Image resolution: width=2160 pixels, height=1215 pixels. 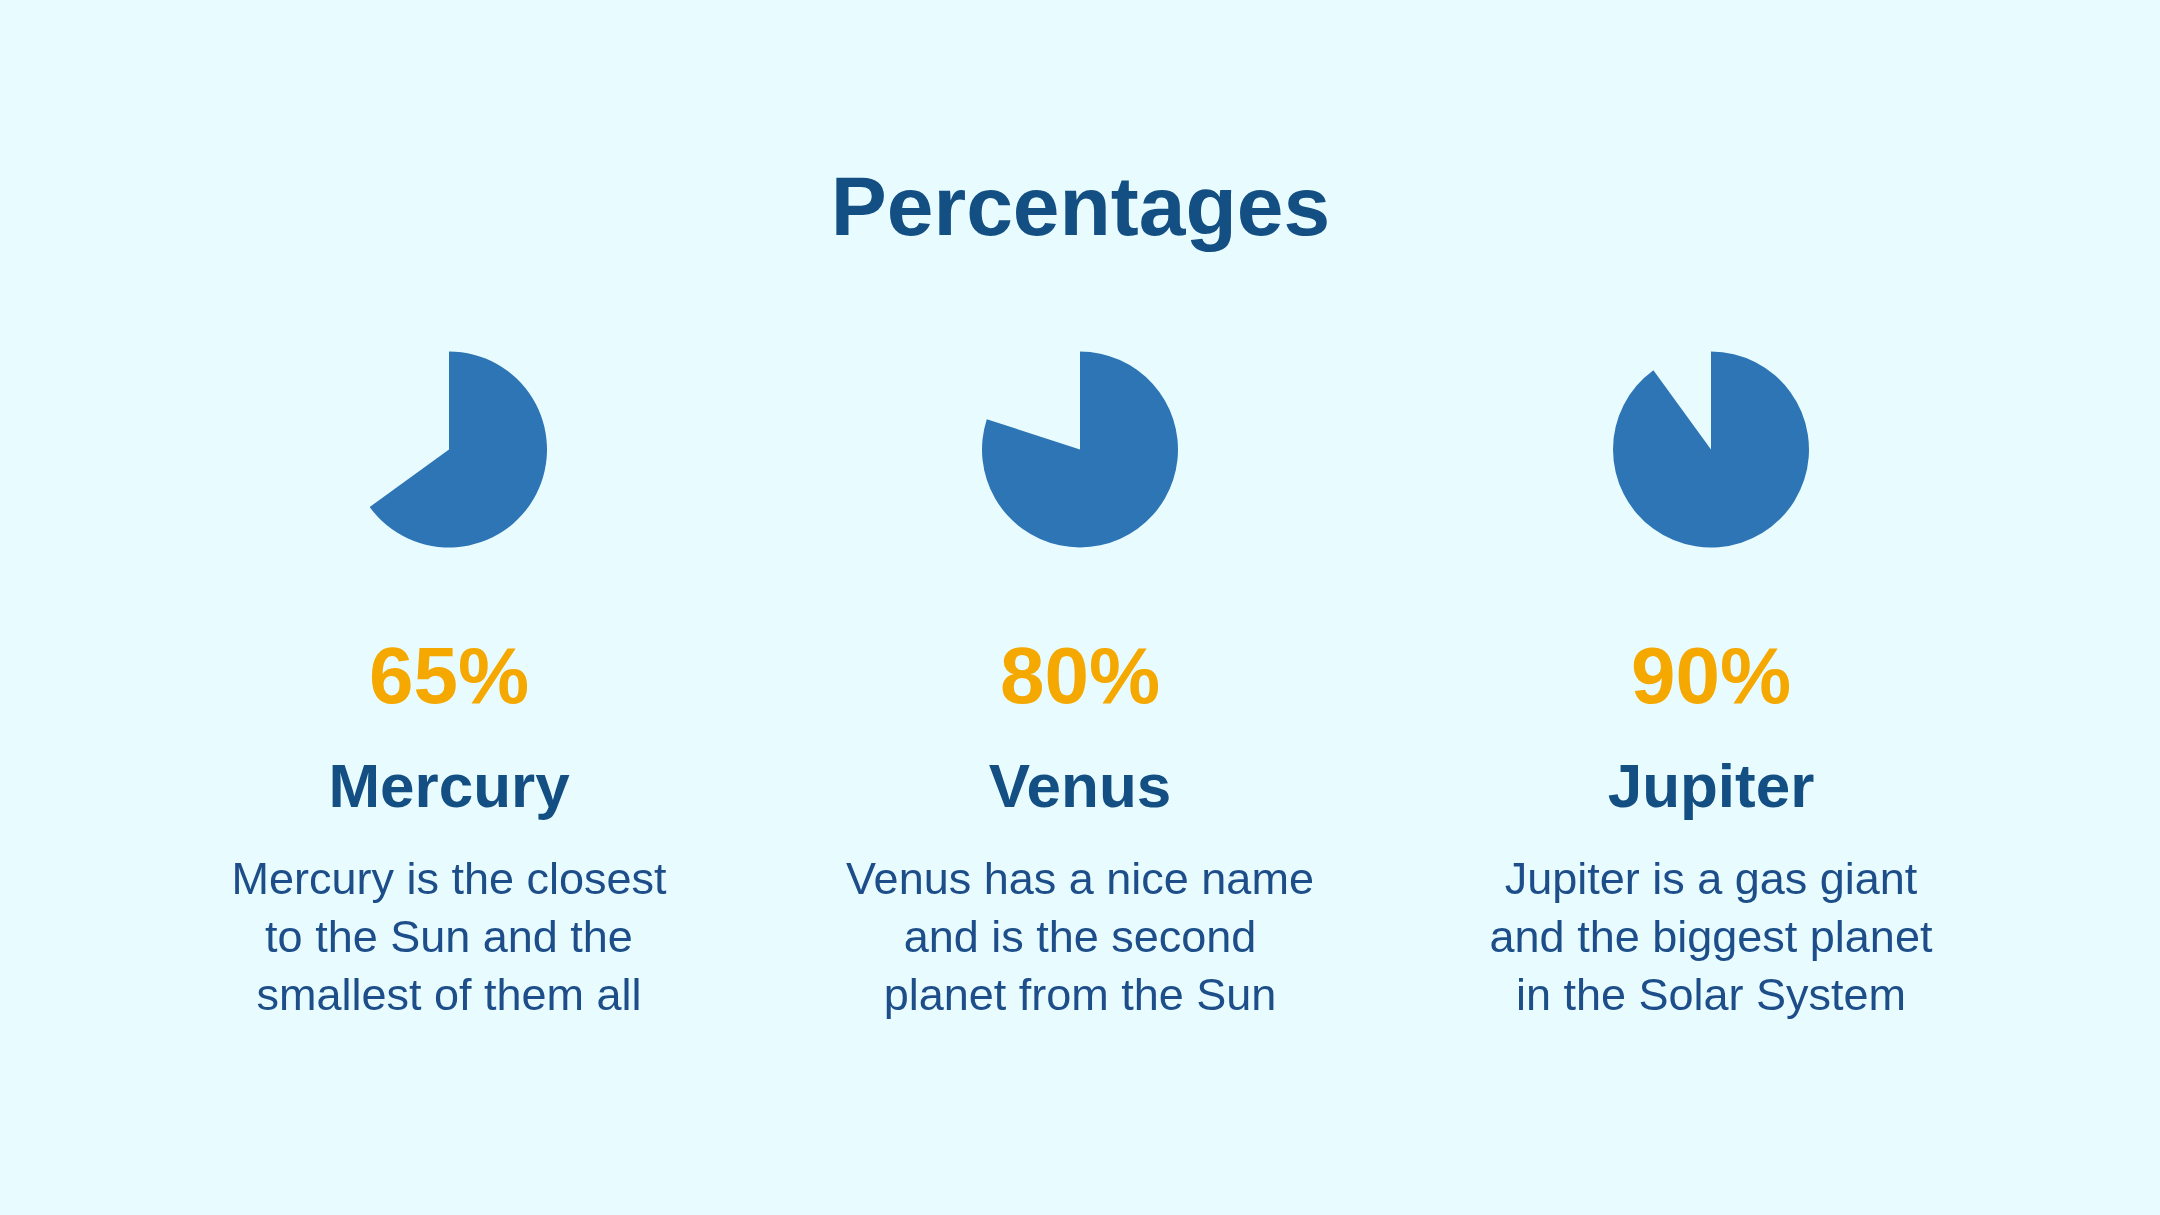 What do you see at coordinates (449, 675) in the screenshot?
I see `data-label: 65%` at bounding box center [449, 675].